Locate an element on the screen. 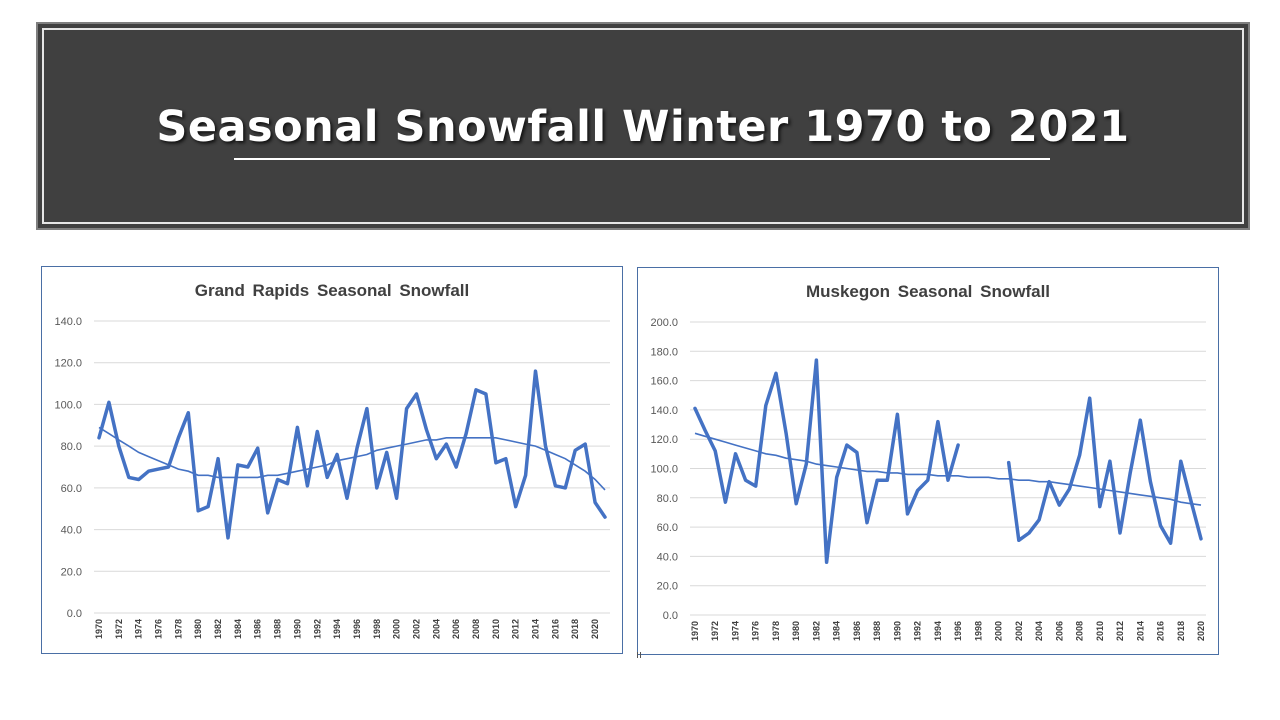 This screenshot has height=720, width=1280. title-underline is located at coordinates (642, 159).